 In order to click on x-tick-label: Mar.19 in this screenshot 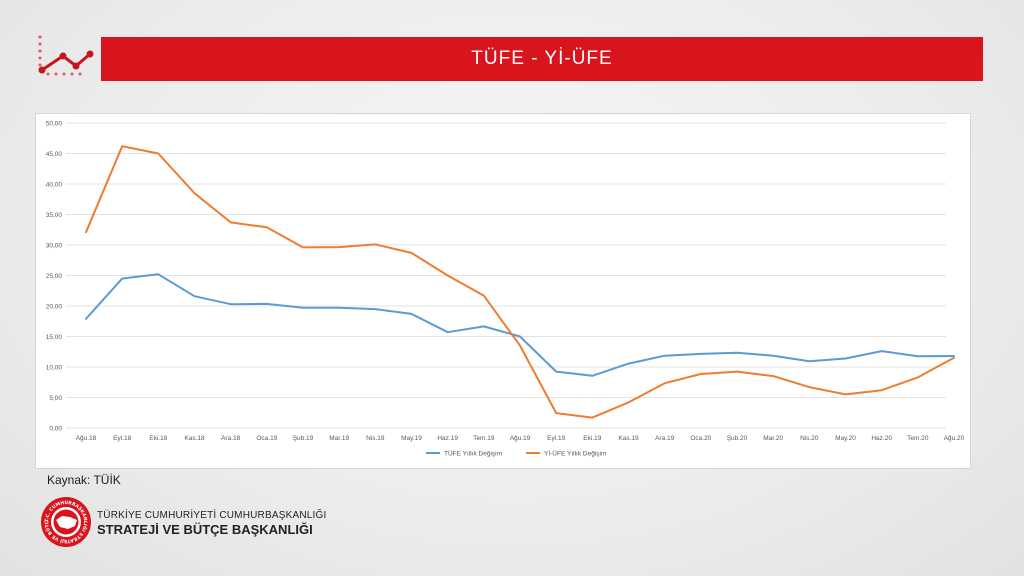, I will do `click(339, 438)`.